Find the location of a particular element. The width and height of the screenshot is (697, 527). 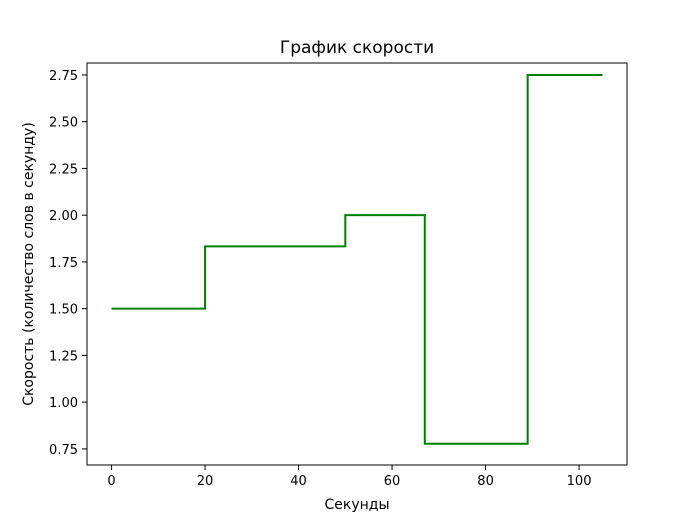

x-tick-label: 0 is located at coordinates (111, 481).